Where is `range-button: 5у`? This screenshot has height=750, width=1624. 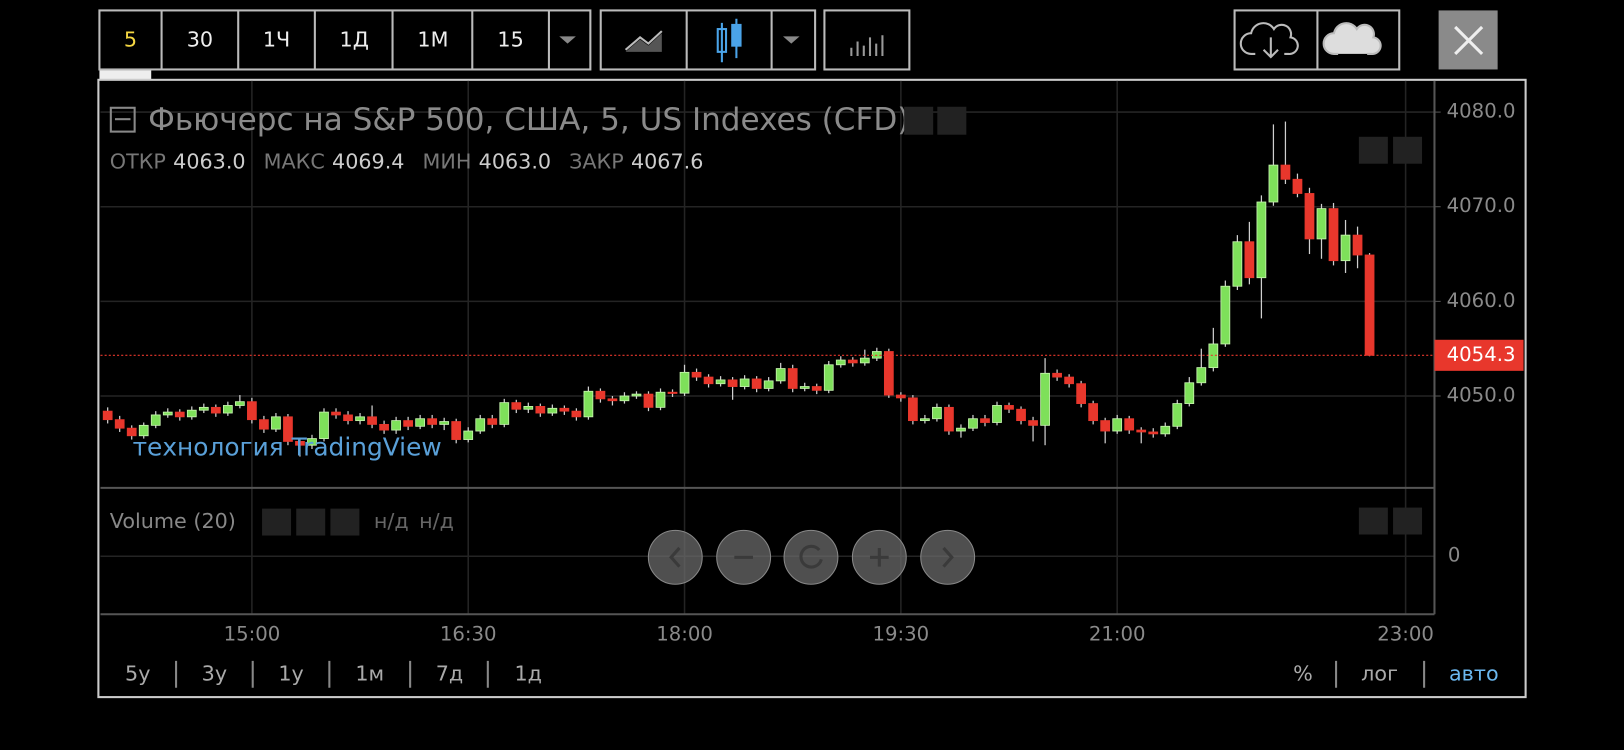
range-button: 5у is located at coordinates (137, 673).